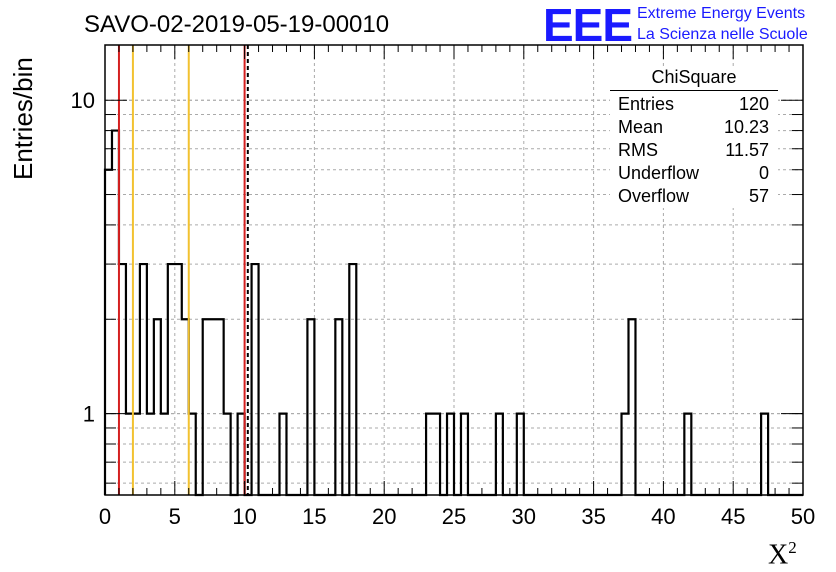 The image size is (836, 572). What do you see at coordinates (524, 516) in the screenshot?
I see `x-tick-label: 30` at bounding box center [524, 516].